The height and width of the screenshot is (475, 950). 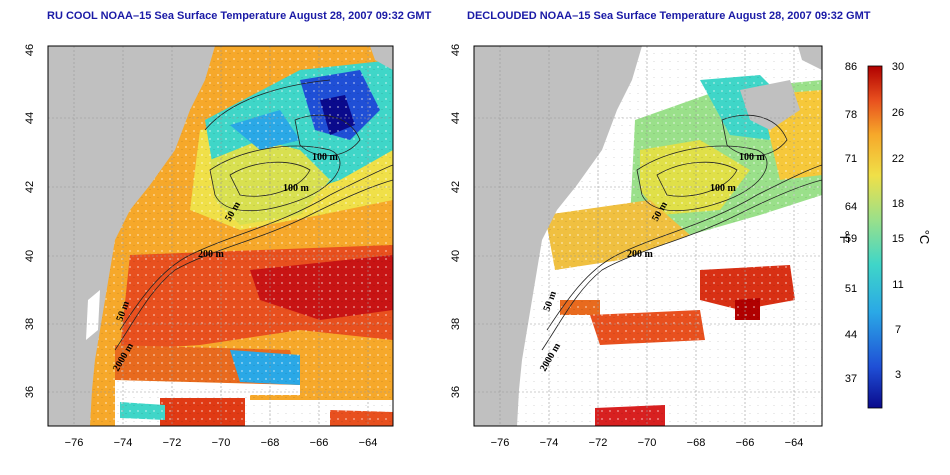 I want to click on fahrenheit-tick: 51, so click(x=851, y=289).